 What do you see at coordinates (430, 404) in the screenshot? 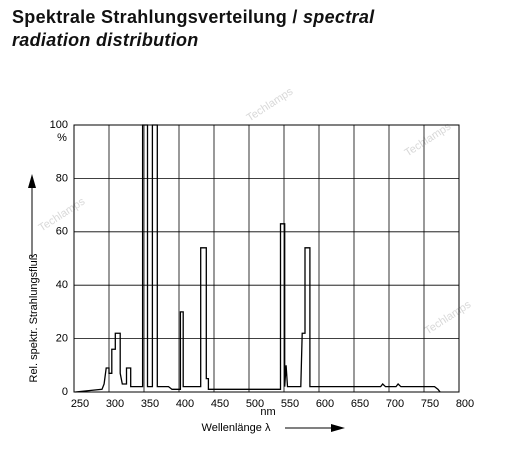
I see `x-tick-label: 750` at bounding box center [430, 404].